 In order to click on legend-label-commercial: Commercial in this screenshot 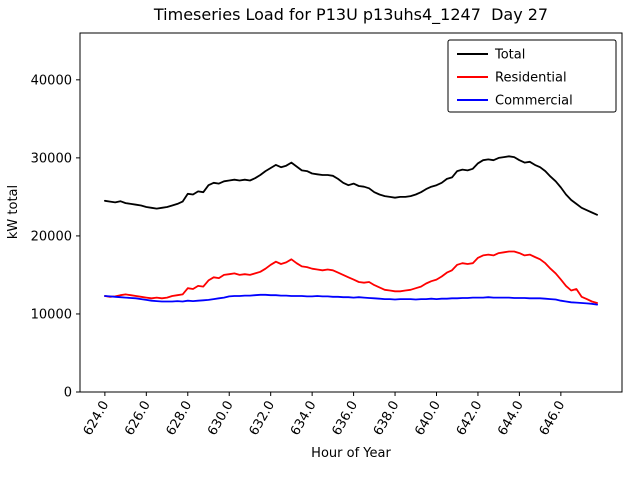, I will do `click(534, 101)`.